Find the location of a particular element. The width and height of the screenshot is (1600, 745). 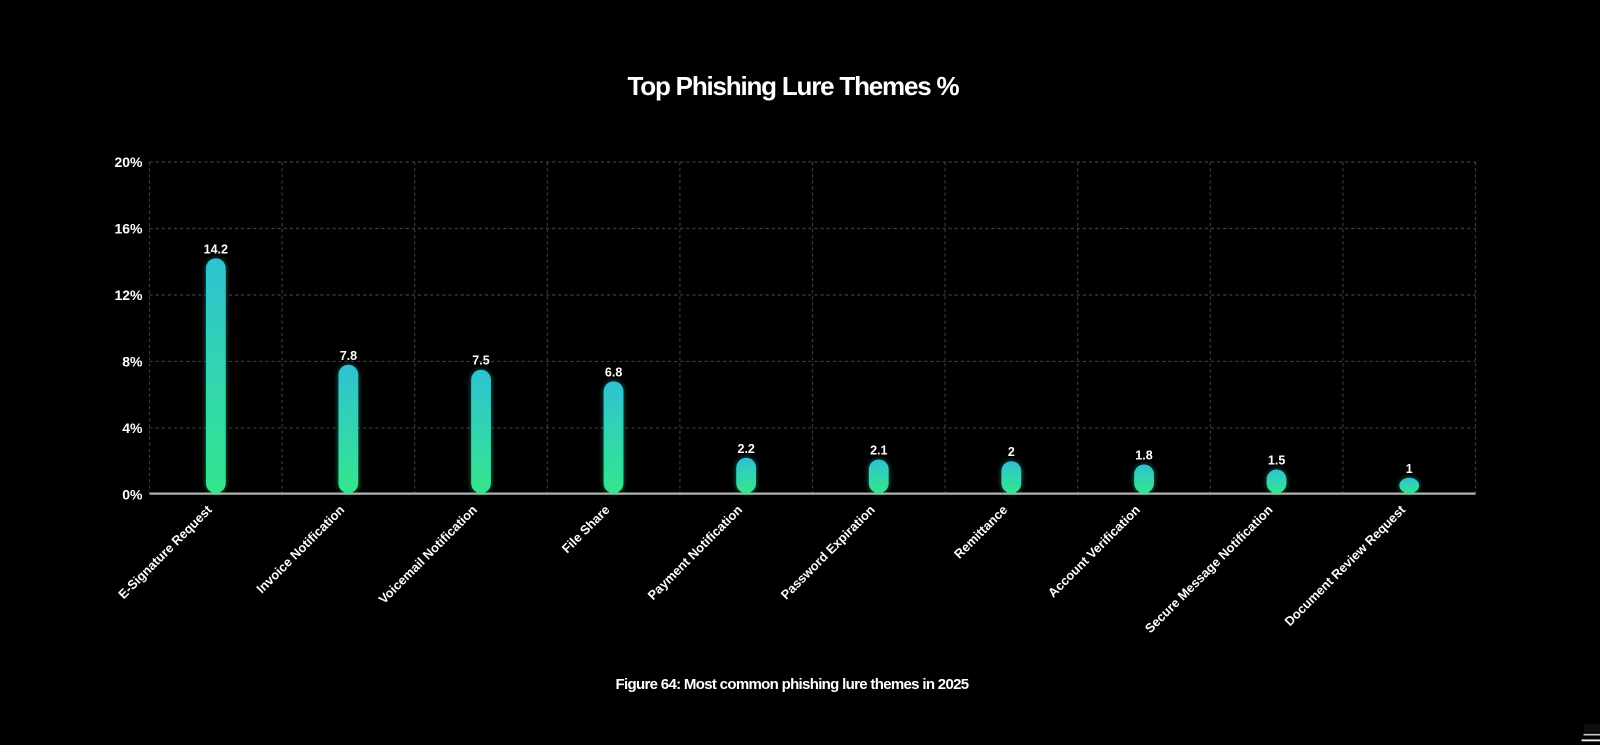

svg-text: 6.8 is located at coordinates (613, 372).